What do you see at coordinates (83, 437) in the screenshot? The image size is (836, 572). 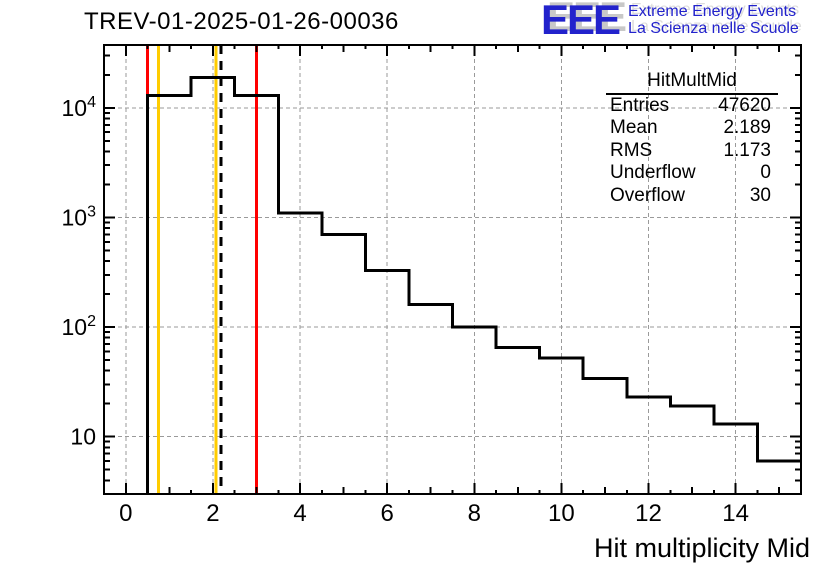 I see `y-tick-label: 10` at bounding box center [83, 437].